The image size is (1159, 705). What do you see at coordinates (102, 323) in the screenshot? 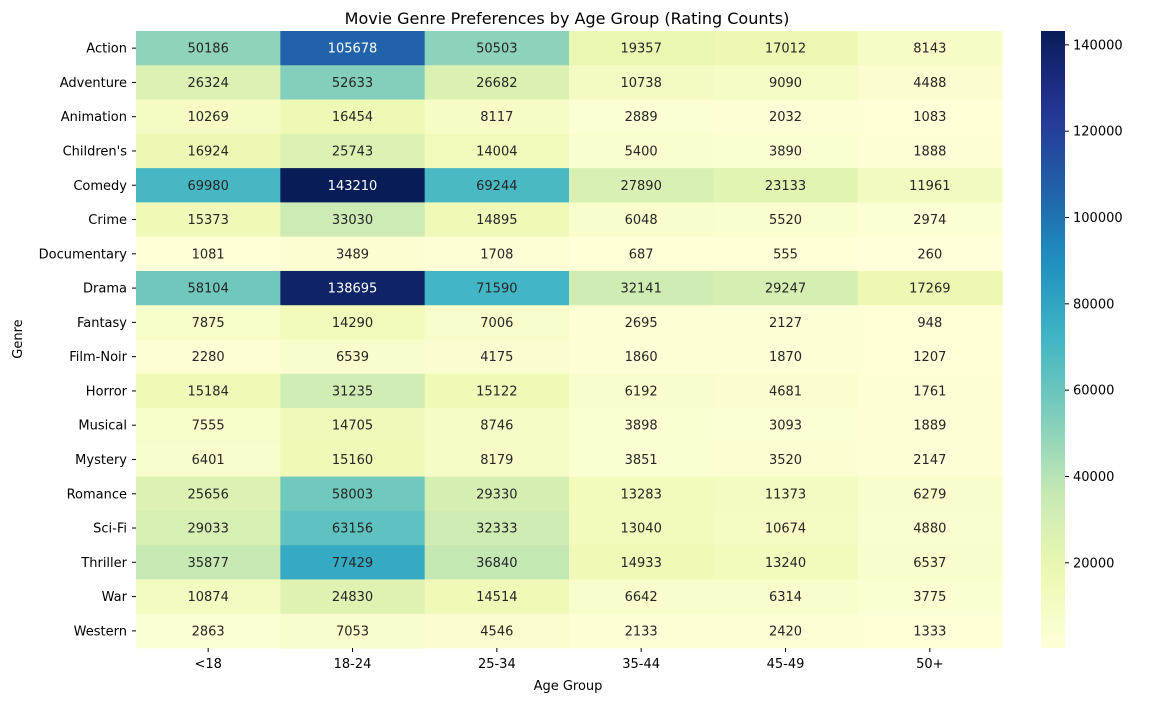
I see `y-tick-label: Fantasy` at bounding box center [102, 323].